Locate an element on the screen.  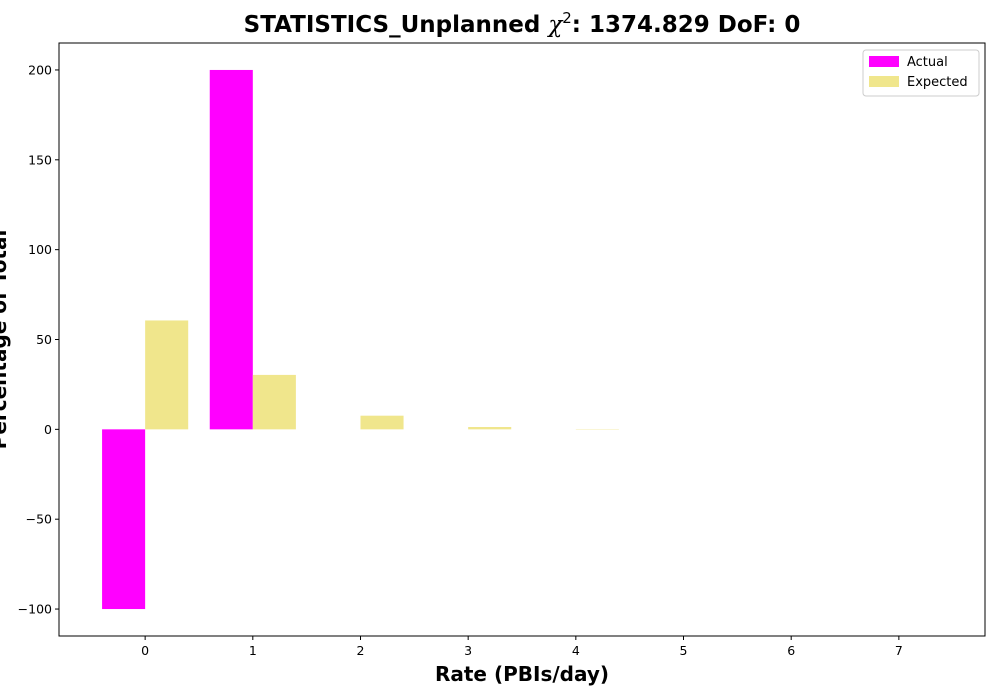
y-axis-title: Percentage of Total is located at coordinates (5, 340).